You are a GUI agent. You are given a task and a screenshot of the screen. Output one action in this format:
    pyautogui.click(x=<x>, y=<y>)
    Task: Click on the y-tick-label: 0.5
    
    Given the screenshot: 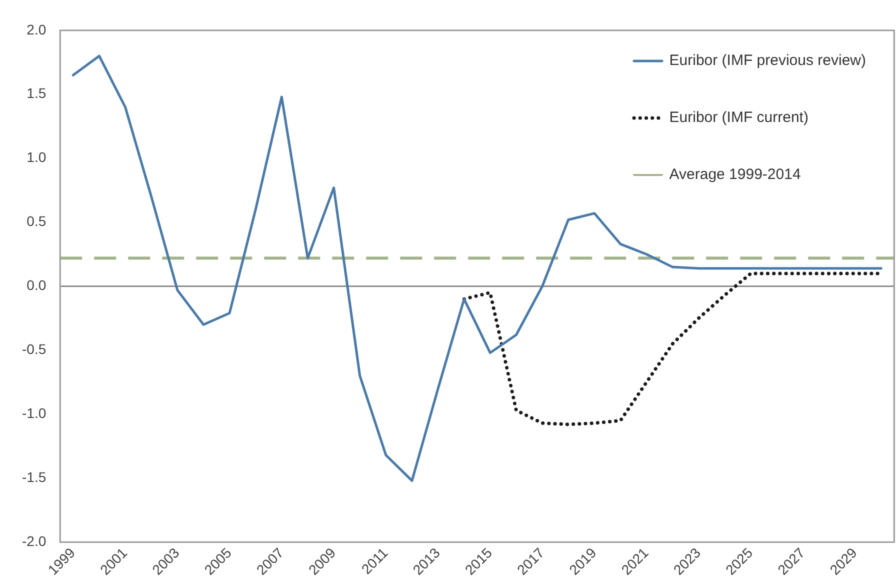 What is the action you would take?
    pyautogui.click(x=36, y=221)
    